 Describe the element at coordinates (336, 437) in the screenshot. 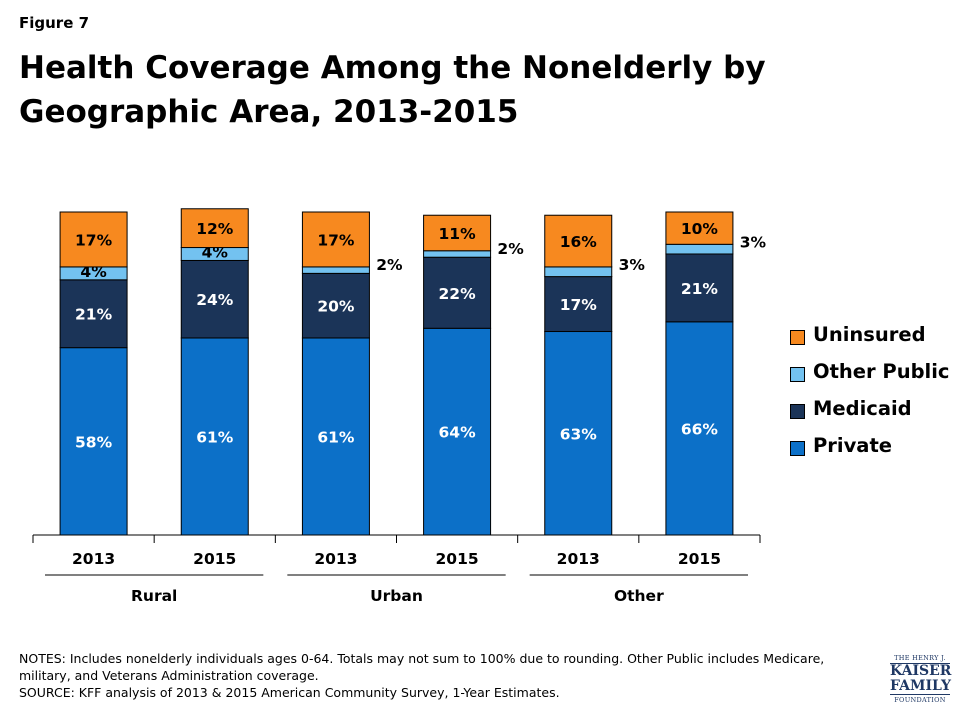

I see `data-label-private-2: 61%` at that location.